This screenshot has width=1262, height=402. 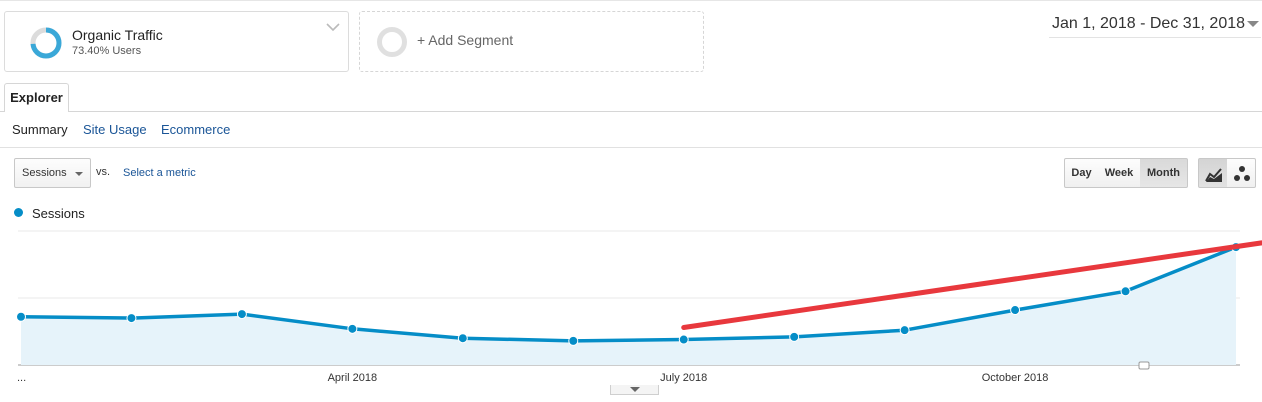 I want to click on segment-subtitle: 73.40% Users, so click(x=107, y=51).